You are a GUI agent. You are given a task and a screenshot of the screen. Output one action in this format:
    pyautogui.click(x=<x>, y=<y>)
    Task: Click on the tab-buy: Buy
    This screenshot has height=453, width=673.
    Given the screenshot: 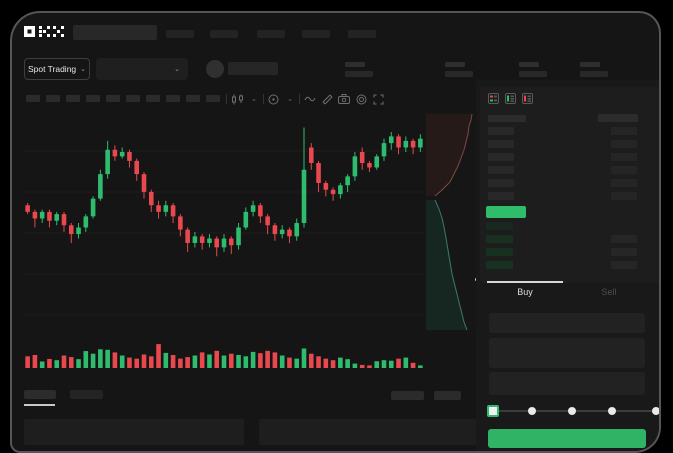 What is the action you would take?
    pyautogui.click(x=525, y=292)
    